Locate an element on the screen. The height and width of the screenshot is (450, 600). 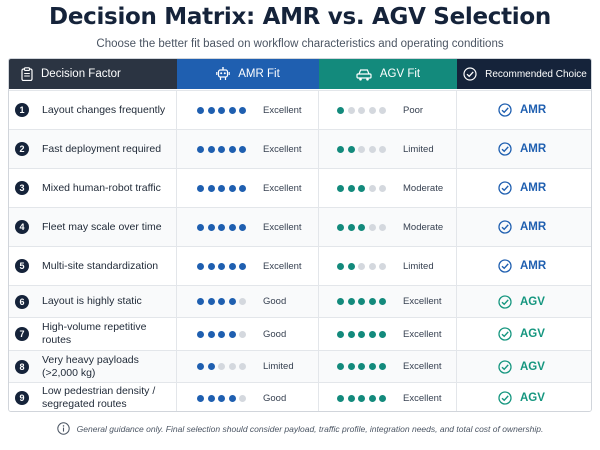
recommended-cell: AMR is located at coordinates (524, 266).